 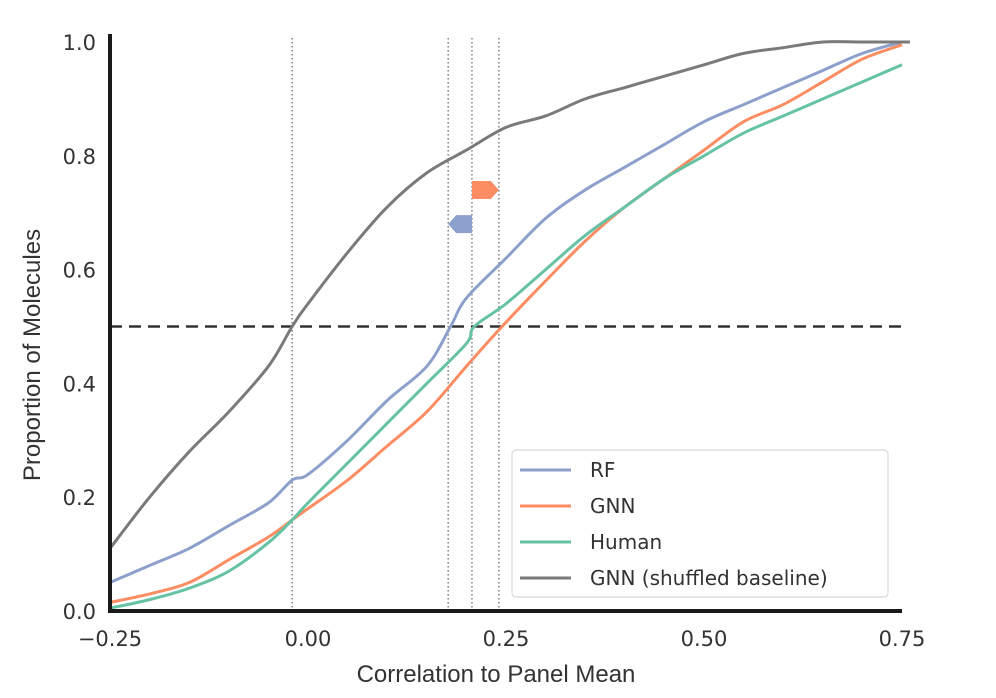 I want to click on legend-label: GNN, so click(x=612, y=506).